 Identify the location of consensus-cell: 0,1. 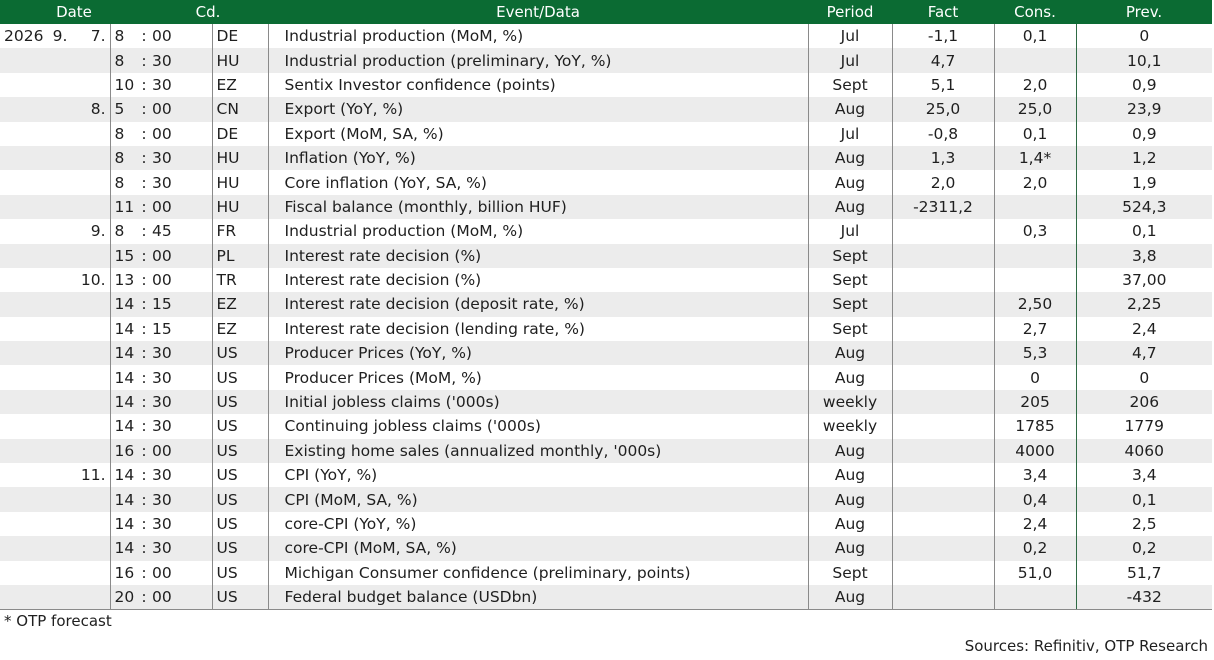
(1035, 133).